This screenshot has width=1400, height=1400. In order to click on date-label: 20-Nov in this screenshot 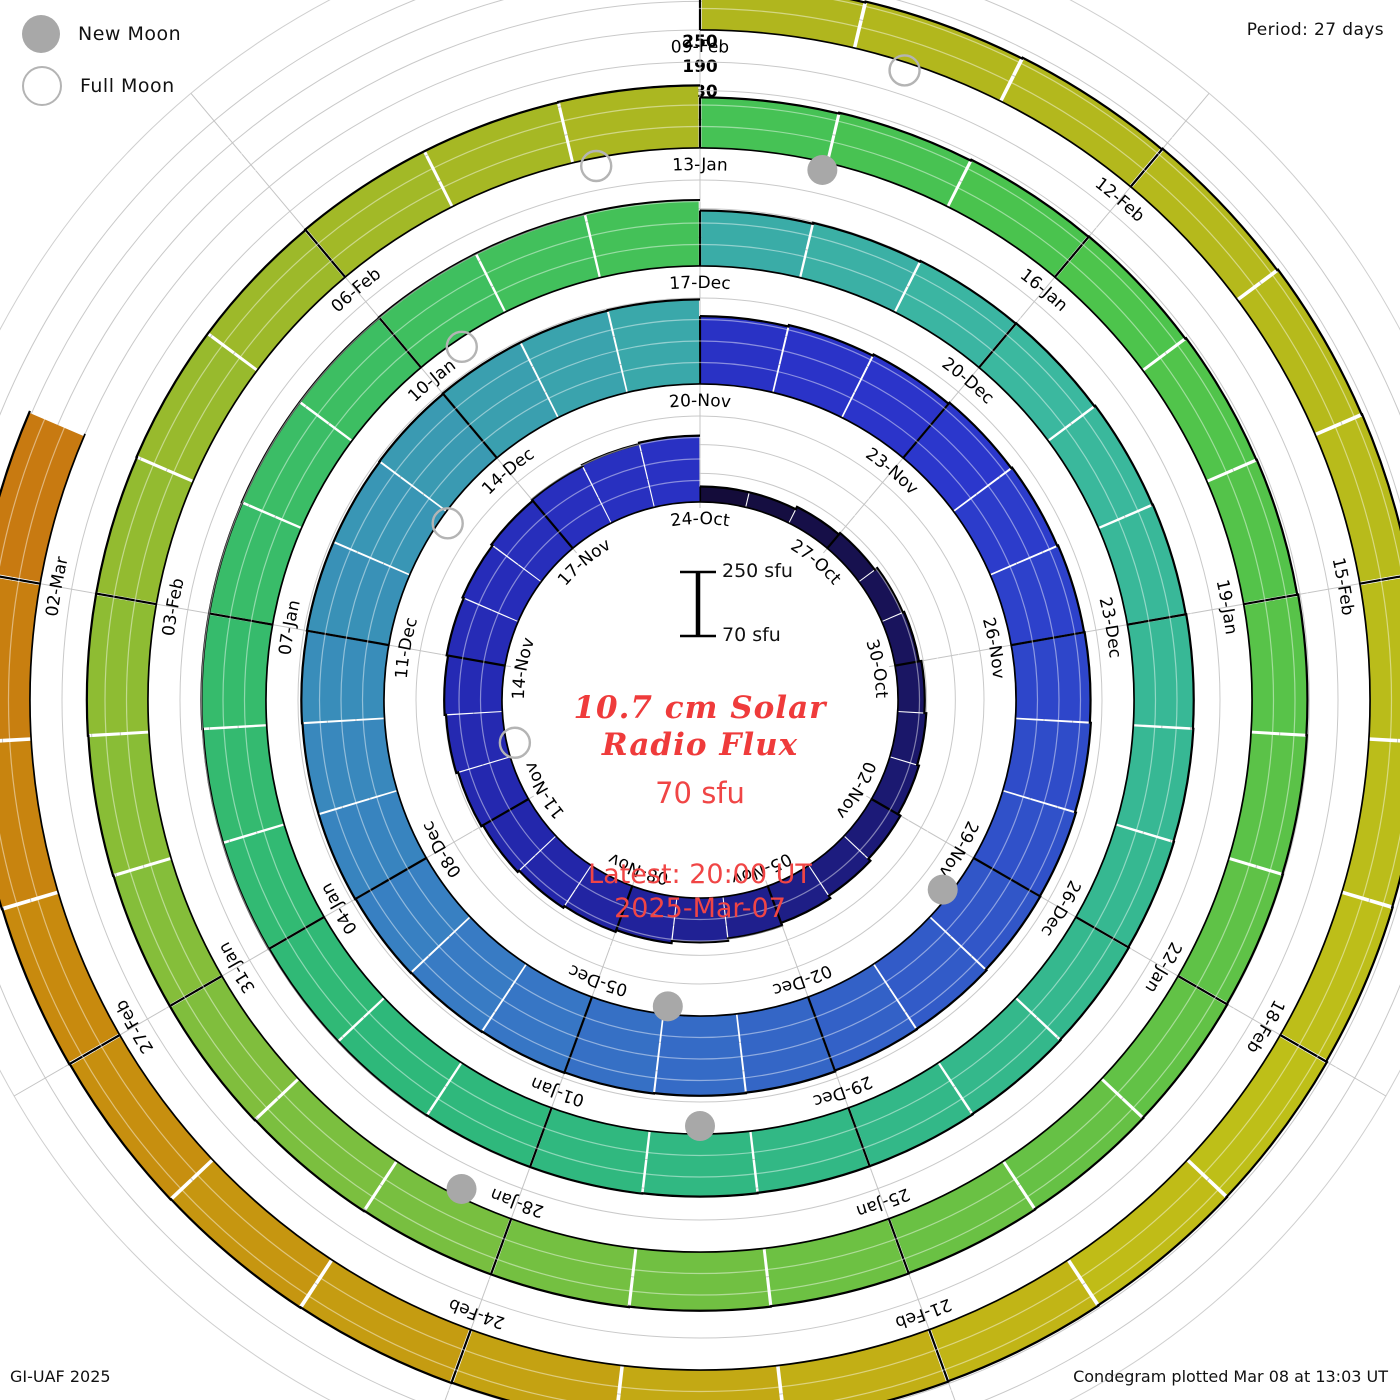, I will do `click(699, 402)`.